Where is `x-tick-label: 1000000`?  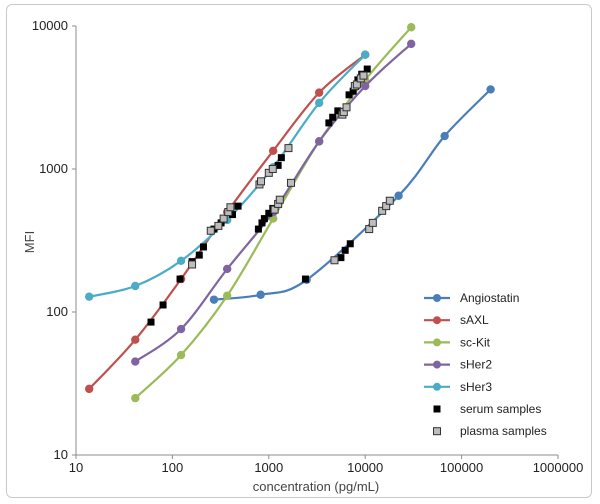
x-tick-label: 1000000 is located at coordinates (558, 467).